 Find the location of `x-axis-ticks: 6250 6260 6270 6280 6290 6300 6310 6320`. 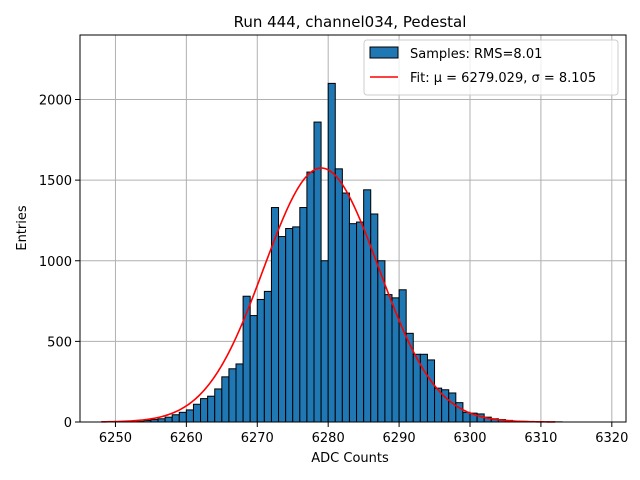

x-axis-ticks: 6250 6260 6270 6280 6290 6300 6310 6320 is located at coordinates (363, 434).